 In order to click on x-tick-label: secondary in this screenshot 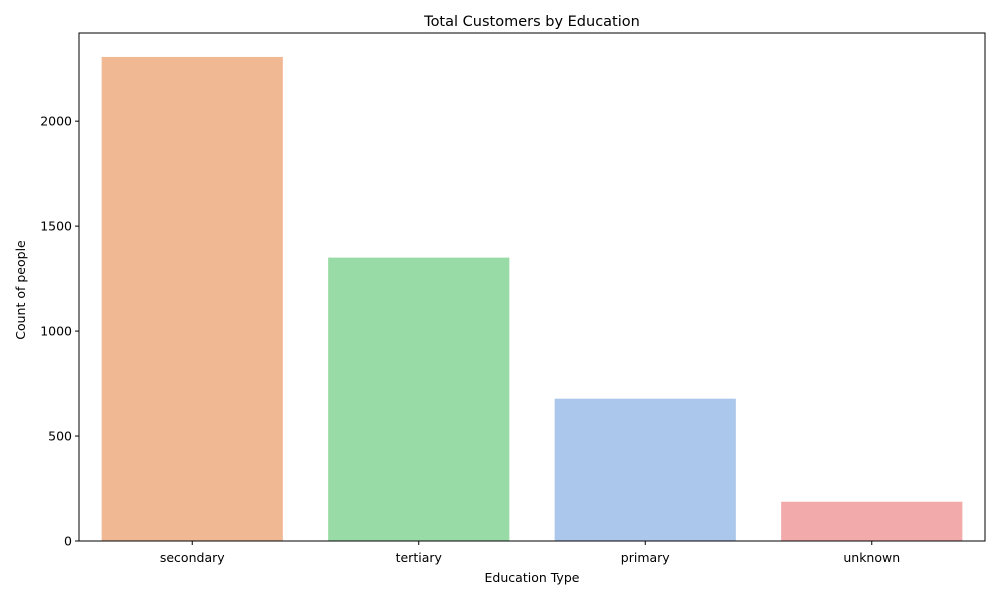, I will do `click(192, 557)`.